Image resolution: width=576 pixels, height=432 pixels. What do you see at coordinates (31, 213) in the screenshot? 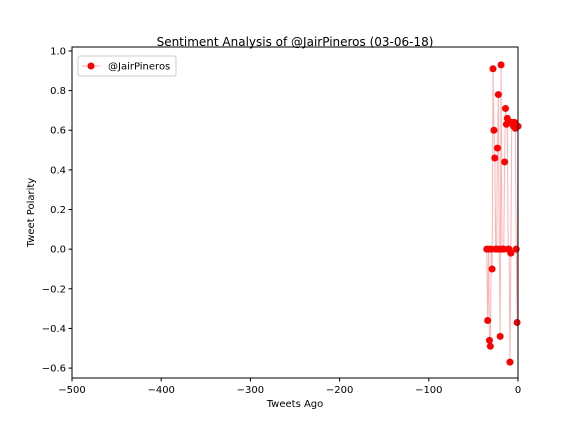
I see `y-axis-label: Tweet Polarity` at bounding box center [31, 213].